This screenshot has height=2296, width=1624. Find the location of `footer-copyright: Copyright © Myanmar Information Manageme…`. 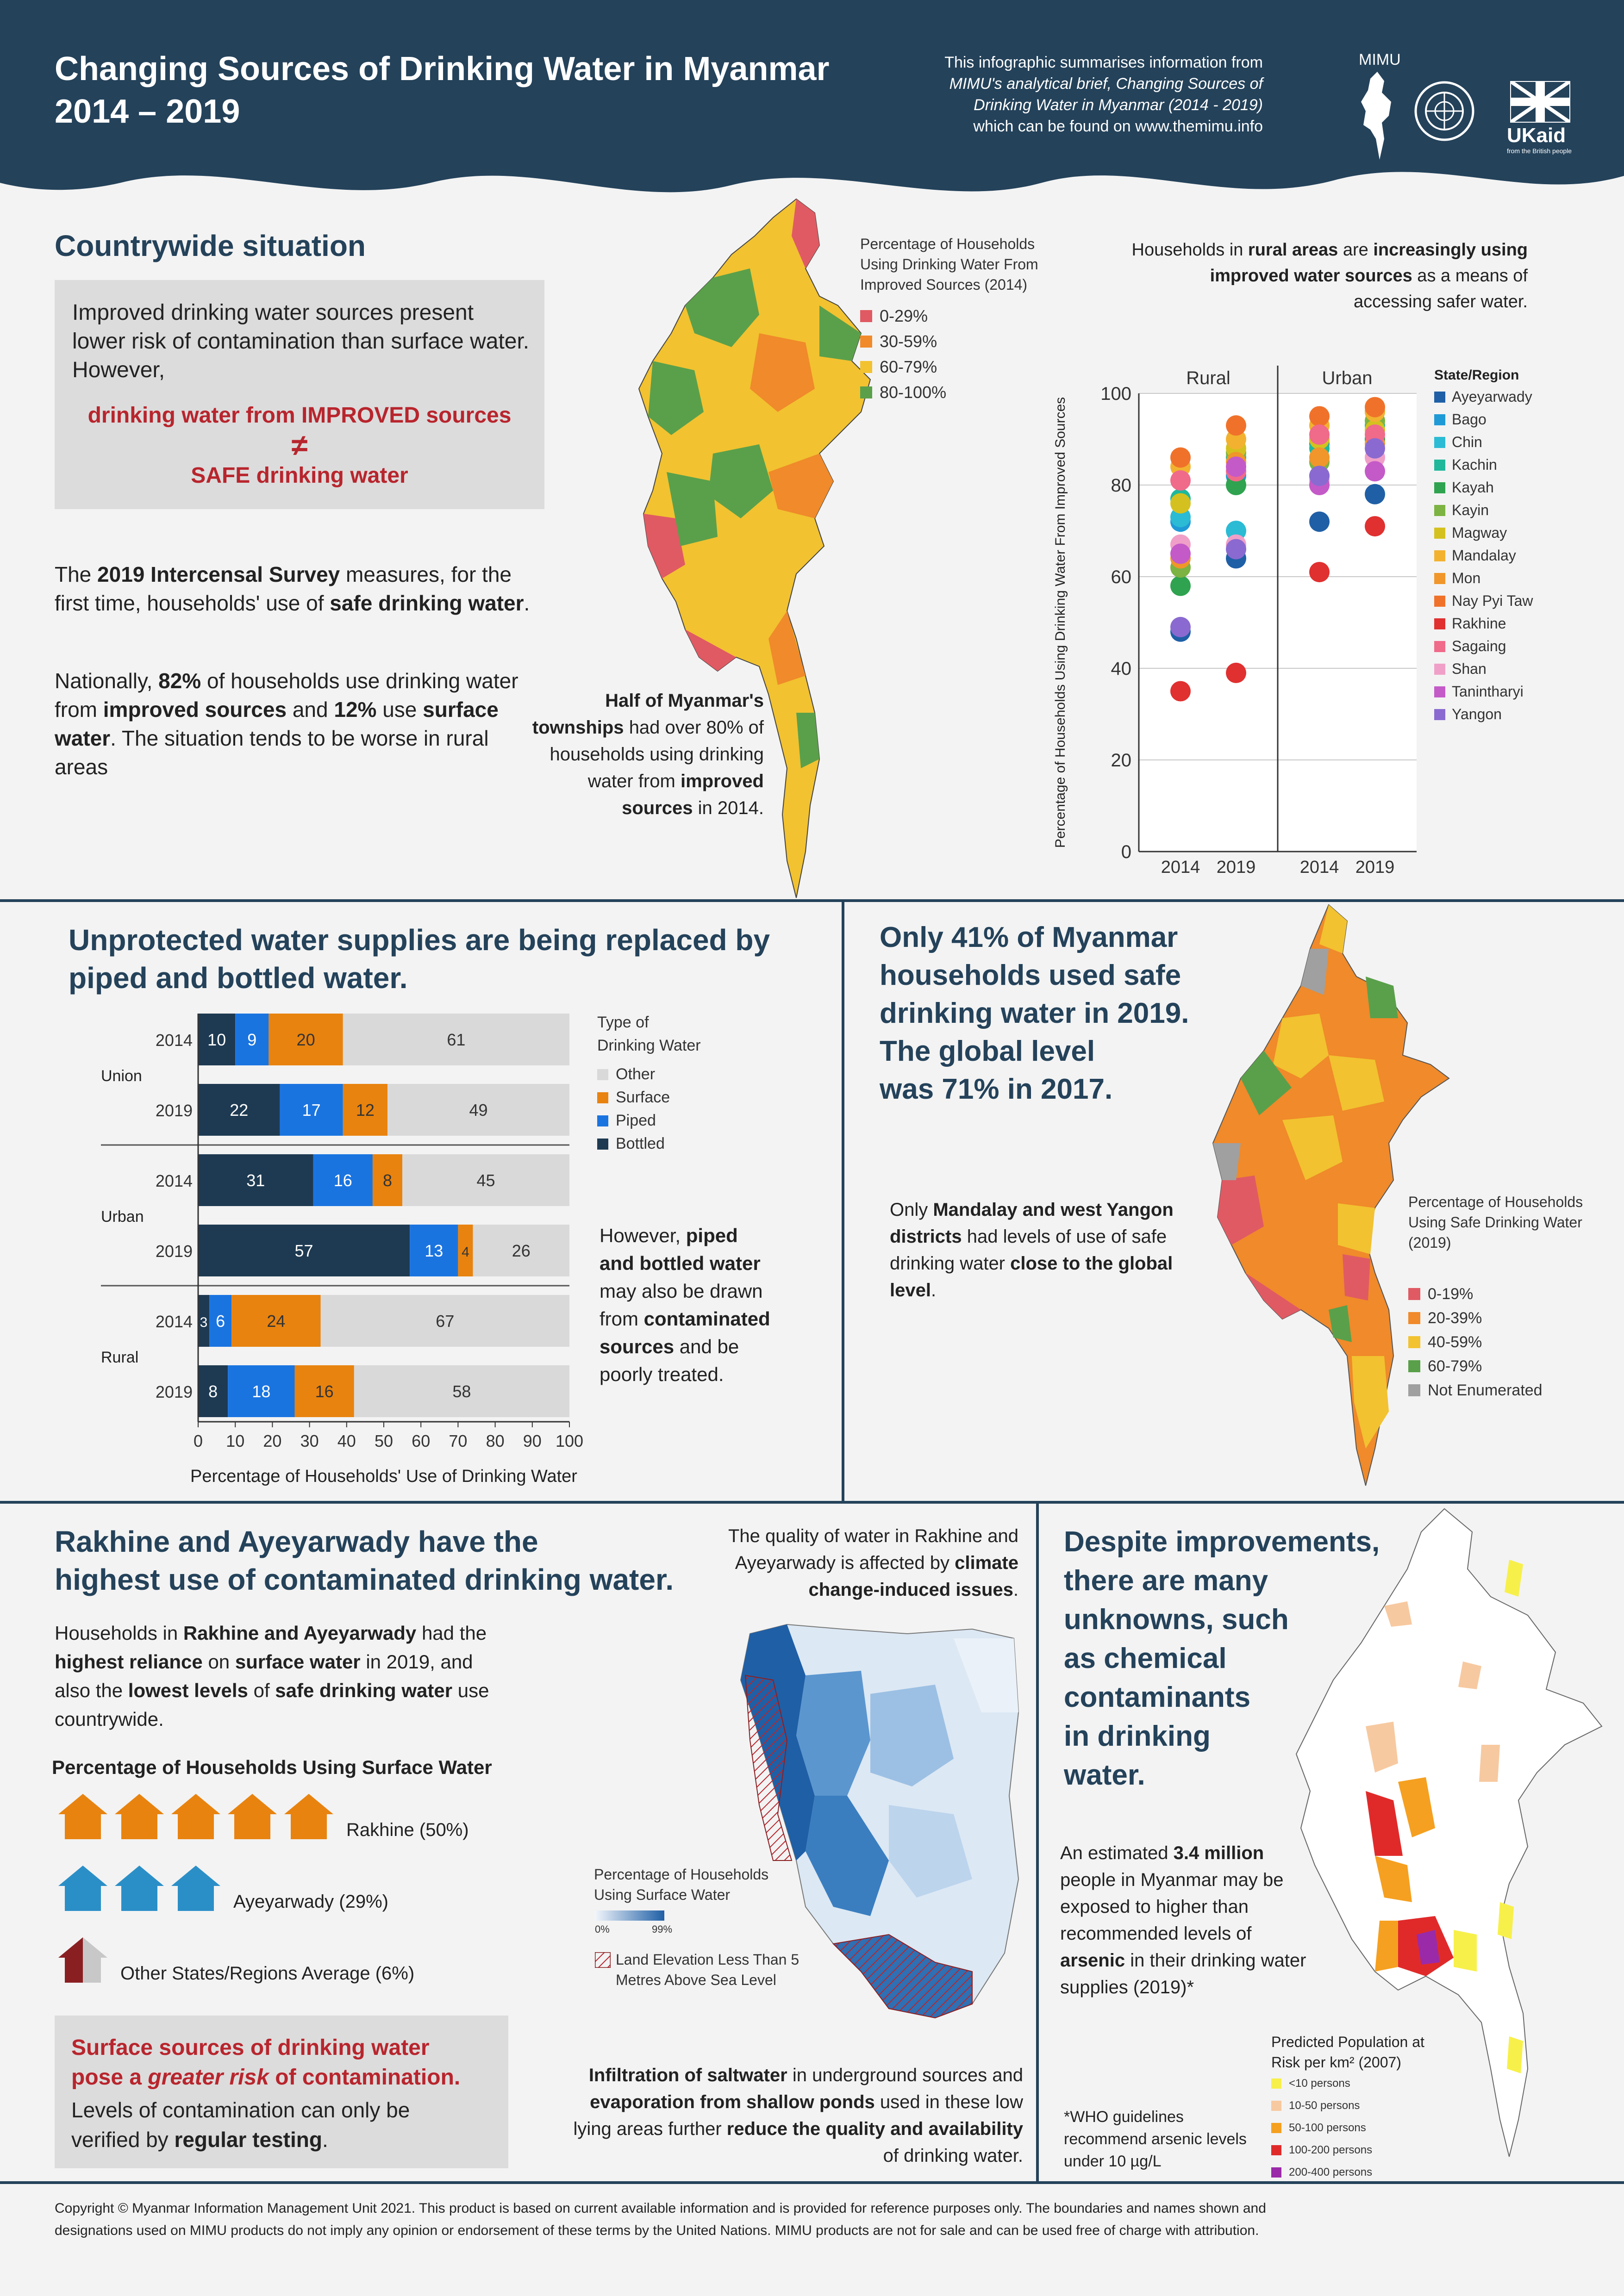

footer-copyright: Copyright © Myanmar Information Manageme… is located at coordinates (660, 2219).